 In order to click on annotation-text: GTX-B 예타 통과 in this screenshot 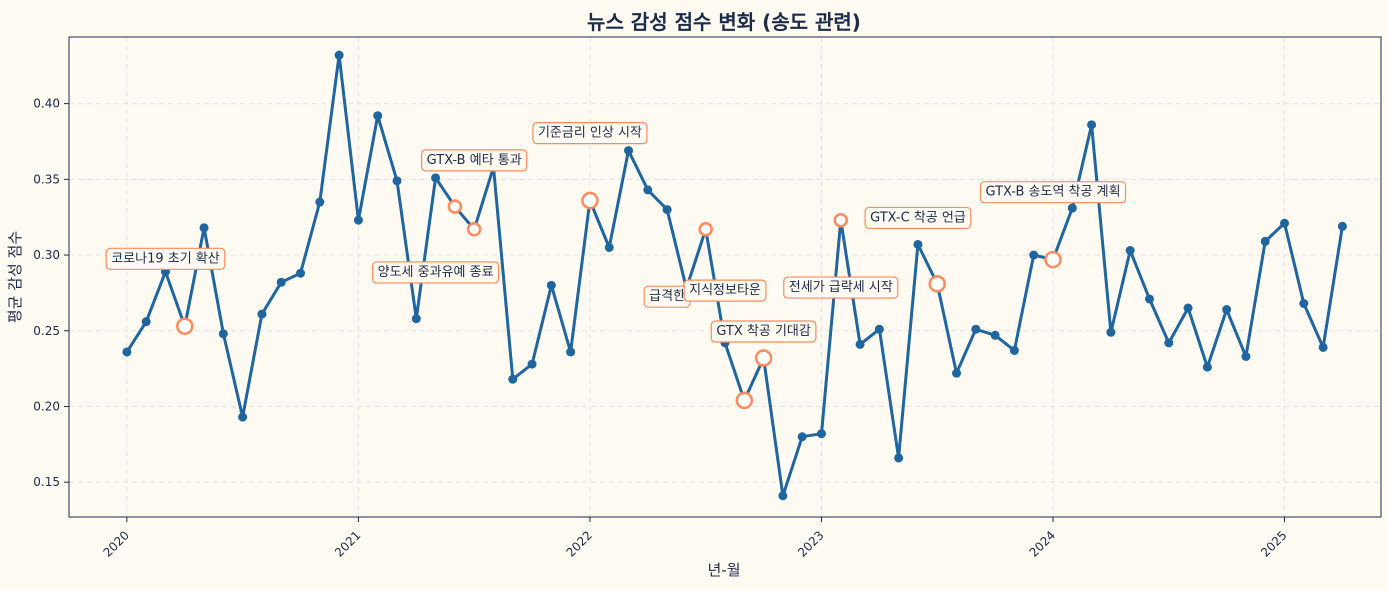, I will do `click(474, 160)`.